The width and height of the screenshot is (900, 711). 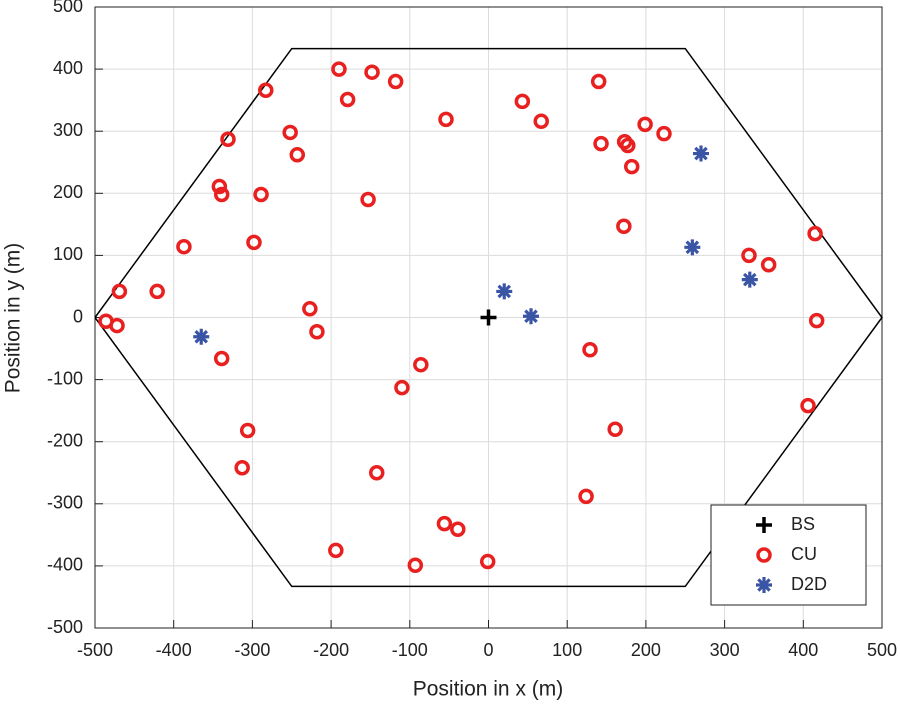 What do you see at coordinates (809, 584) in the screenshot?
I see `legend-label: D2D` at bounding box center [809, 584].